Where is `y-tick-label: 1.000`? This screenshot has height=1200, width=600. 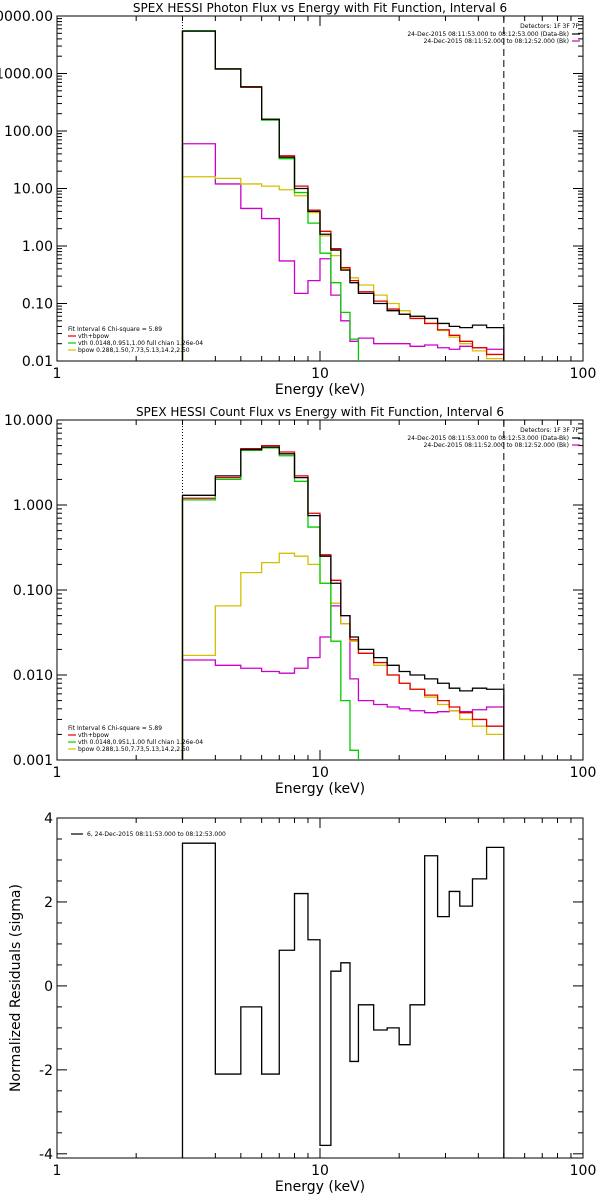
y-tick-label: 1.000 is located at coordinates (33, 506).